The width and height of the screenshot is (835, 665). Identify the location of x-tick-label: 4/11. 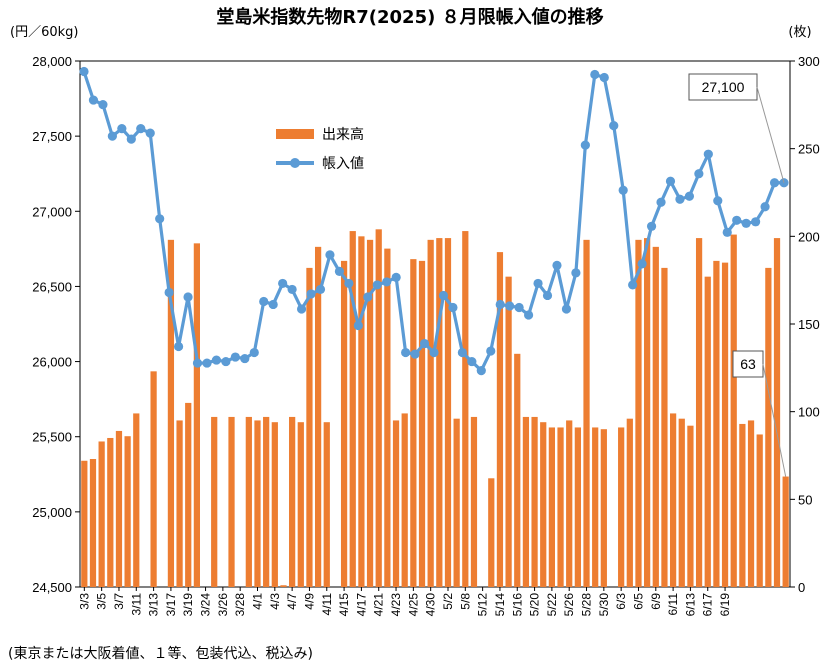
(327, 604).